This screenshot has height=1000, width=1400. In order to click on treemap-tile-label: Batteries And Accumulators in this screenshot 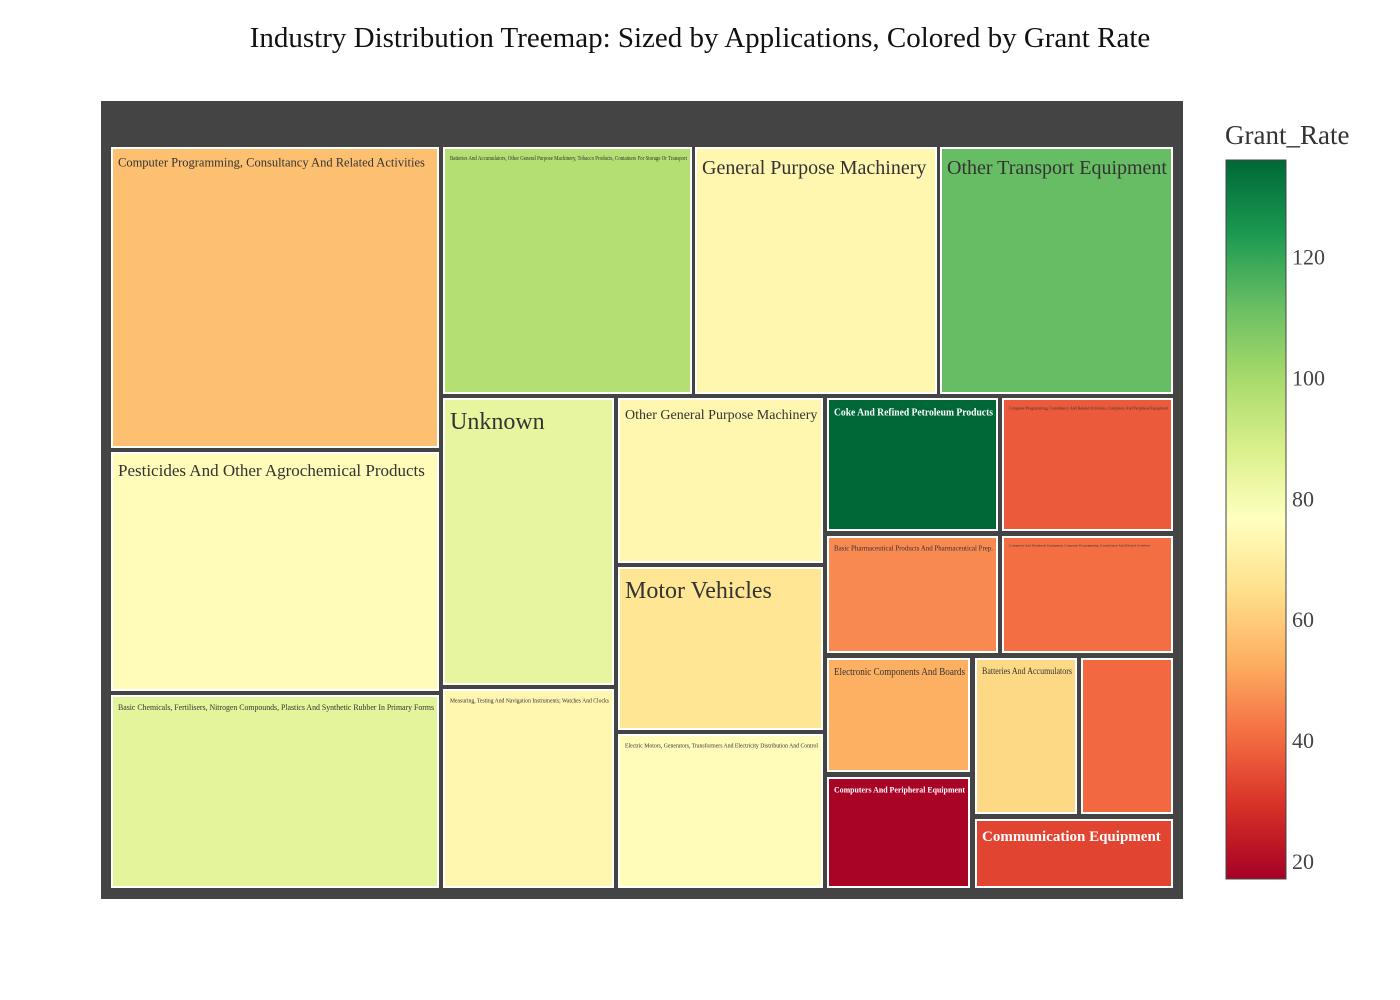, I will do `click(1027, 671)`.